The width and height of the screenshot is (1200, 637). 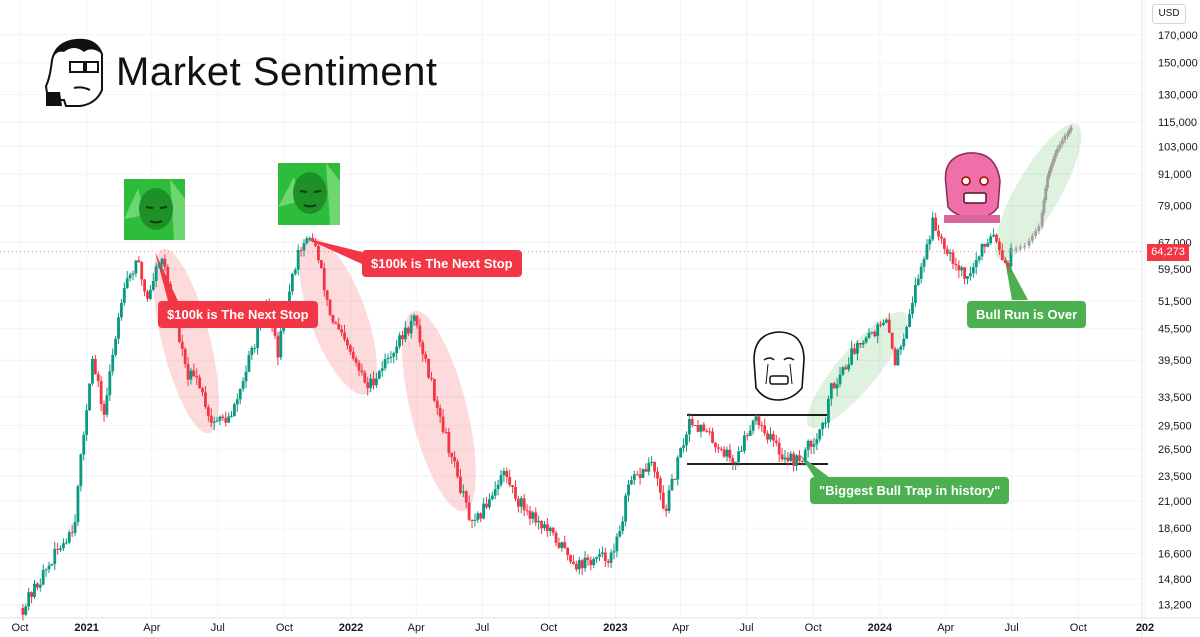 I want to click on downtrend-highlight, so click(x=186, y=341).